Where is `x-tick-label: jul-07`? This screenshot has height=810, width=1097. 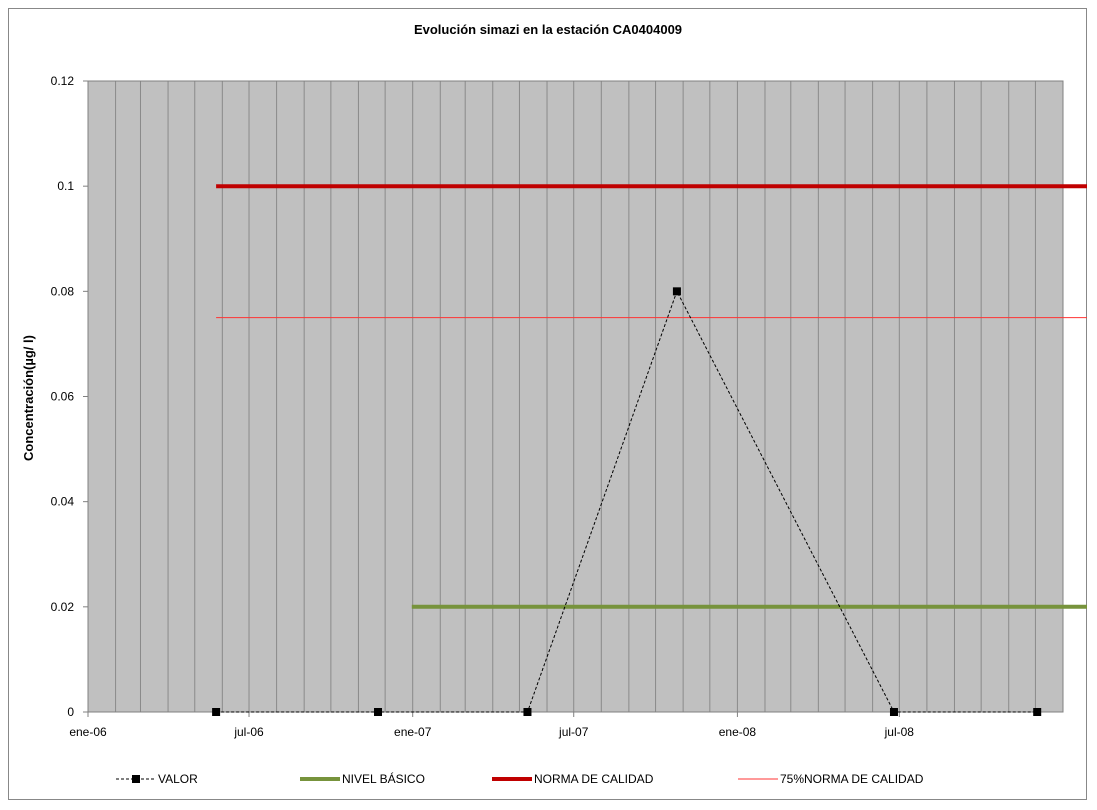
x-tick-label: jul-07 is located at coordinates (573, 732).